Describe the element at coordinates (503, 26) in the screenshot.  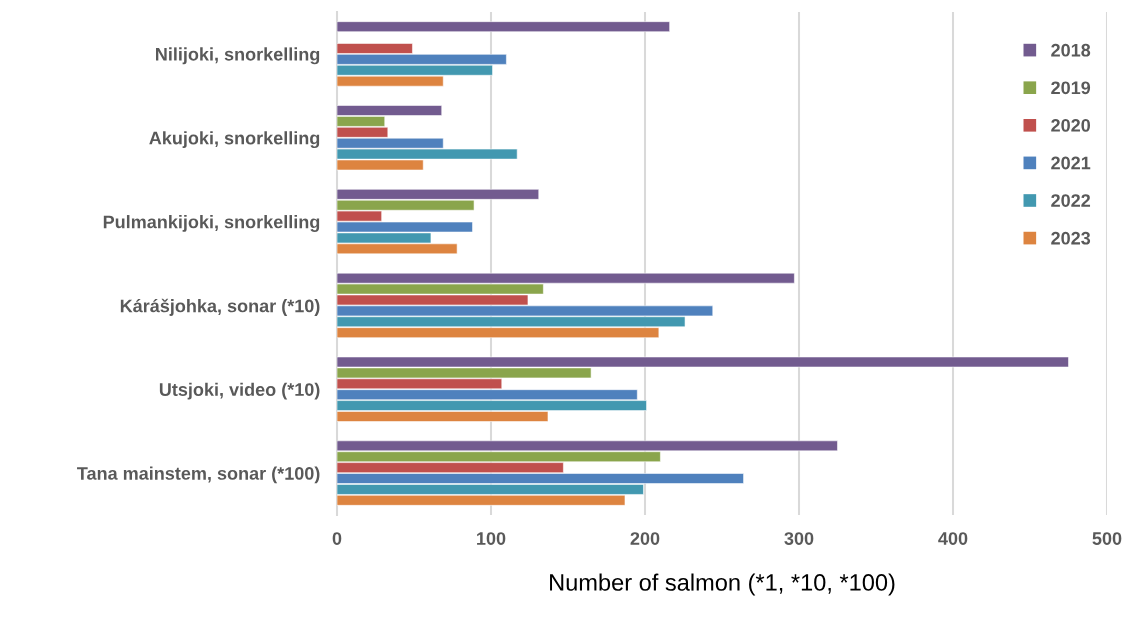
I see `bar` at that location.